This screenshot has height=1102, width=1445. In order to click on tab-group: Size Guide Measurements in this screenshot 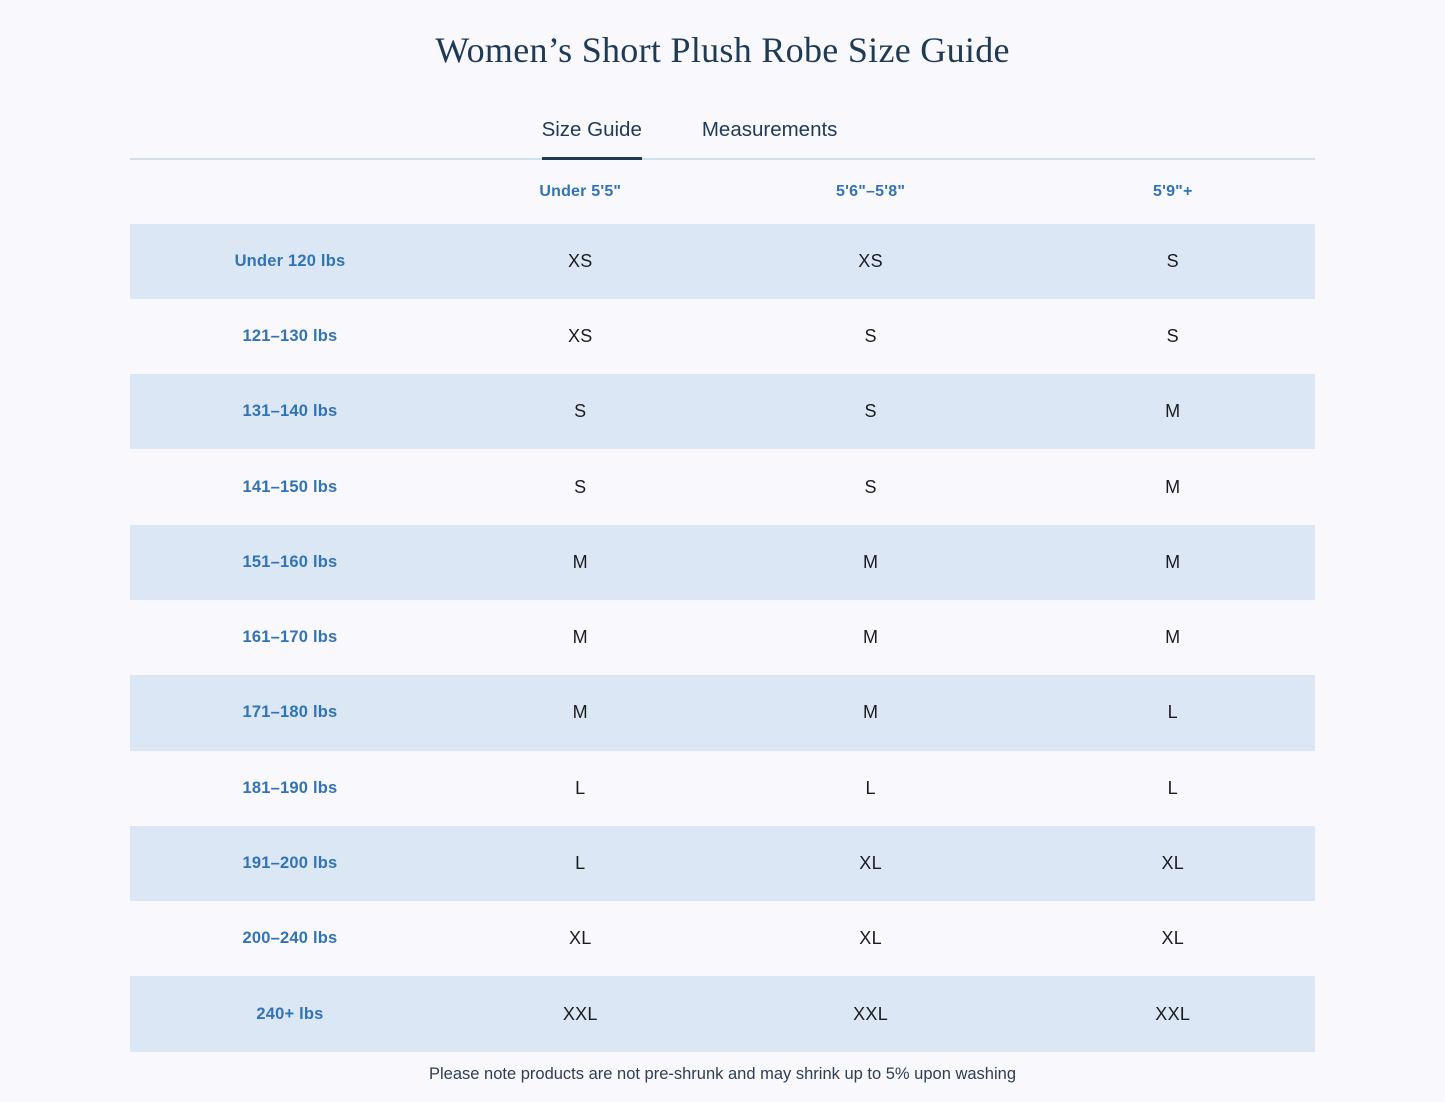, I will do `click(689, 139)`.